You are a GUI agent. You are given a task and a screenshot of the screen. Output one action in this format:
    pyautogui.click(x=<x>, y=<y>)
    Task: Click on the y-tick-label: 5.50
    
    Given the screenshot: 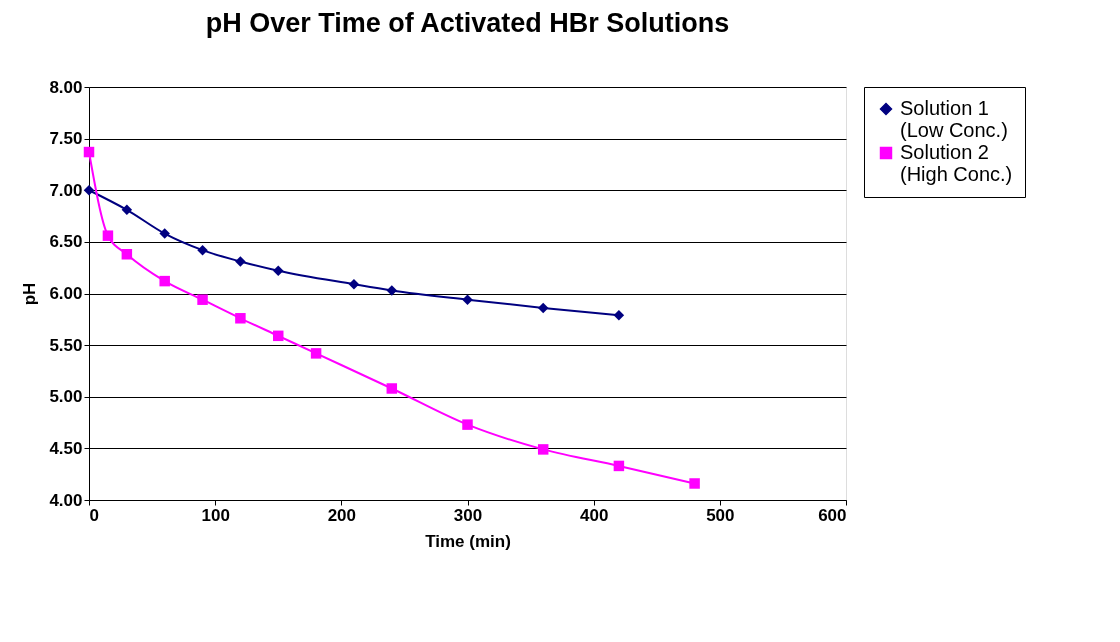 What is the action you would take?
    pyautogui.click(x=66, y=345)
    